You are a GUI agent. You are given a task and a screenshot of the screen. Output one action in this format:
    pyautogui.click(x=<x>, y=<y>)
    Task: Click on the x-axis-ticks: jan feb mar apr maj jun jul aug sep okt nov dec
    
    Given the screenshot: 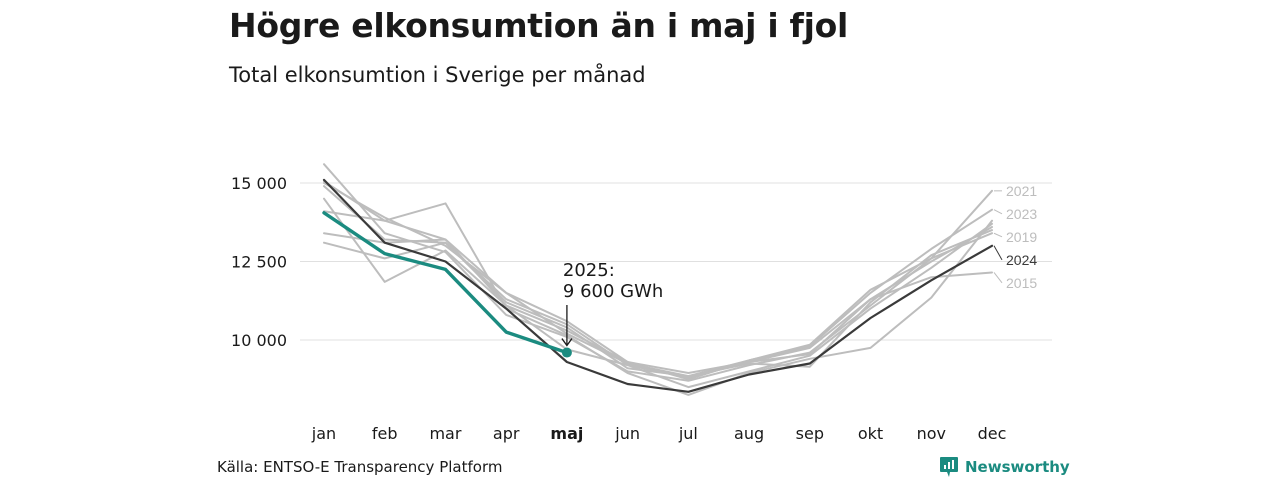 What is the action you would take?
    pyautogui.click(x=659, y=433)
    